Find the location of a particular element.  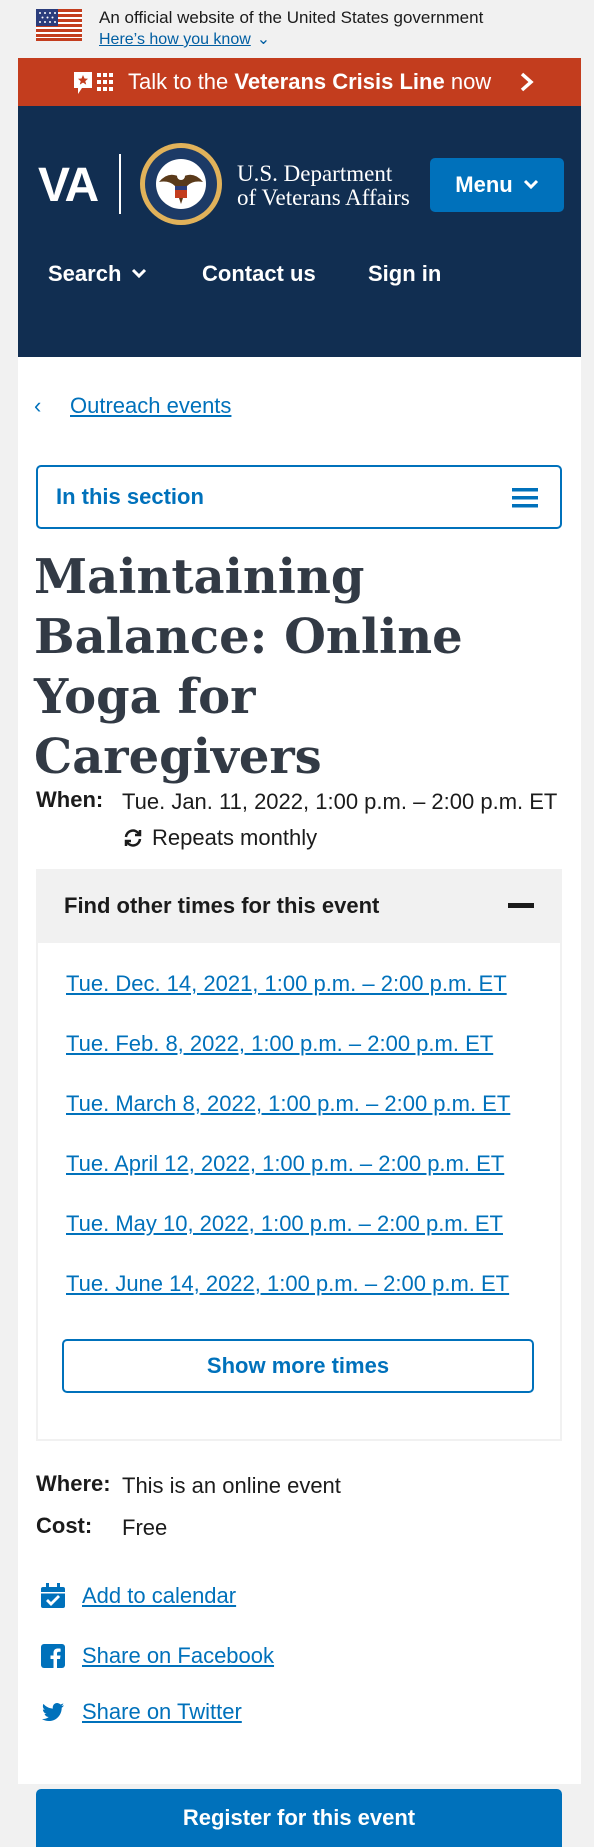

minus-icon is located at coordinates (521, 905).